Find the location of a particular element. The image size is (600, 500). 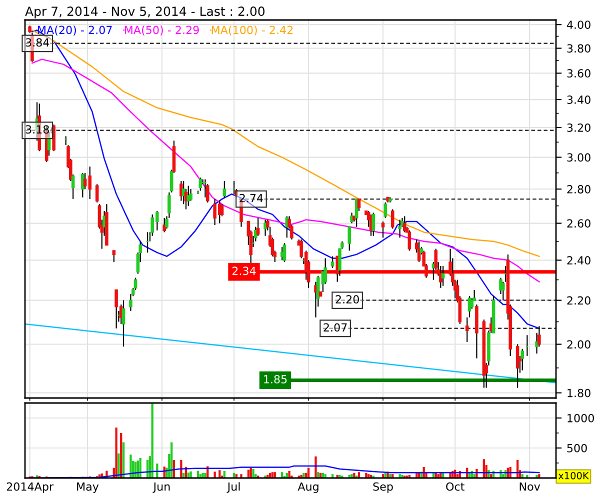

data-label: 2.34 is located at coordinates (244, 271).